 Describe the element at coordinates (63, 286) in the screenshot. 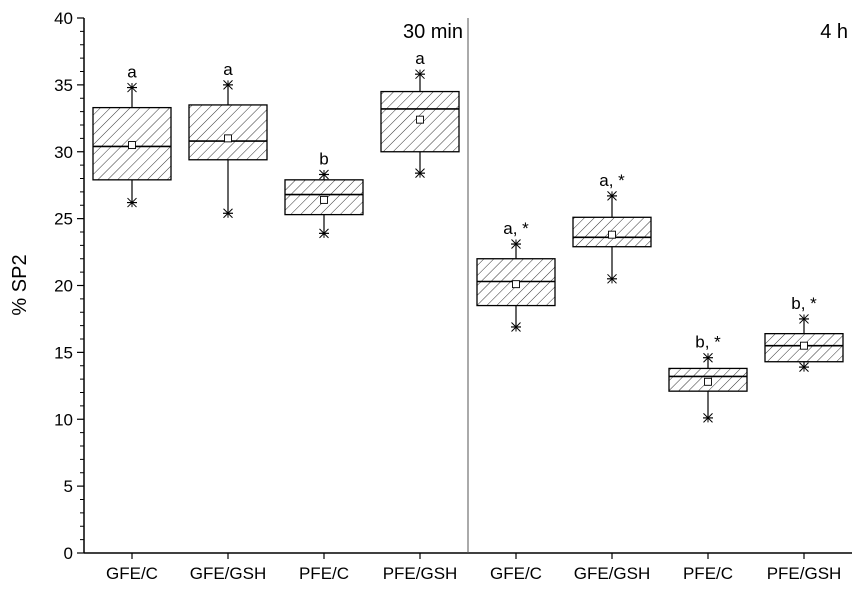

I see `y-tick-label: 20` at that location.